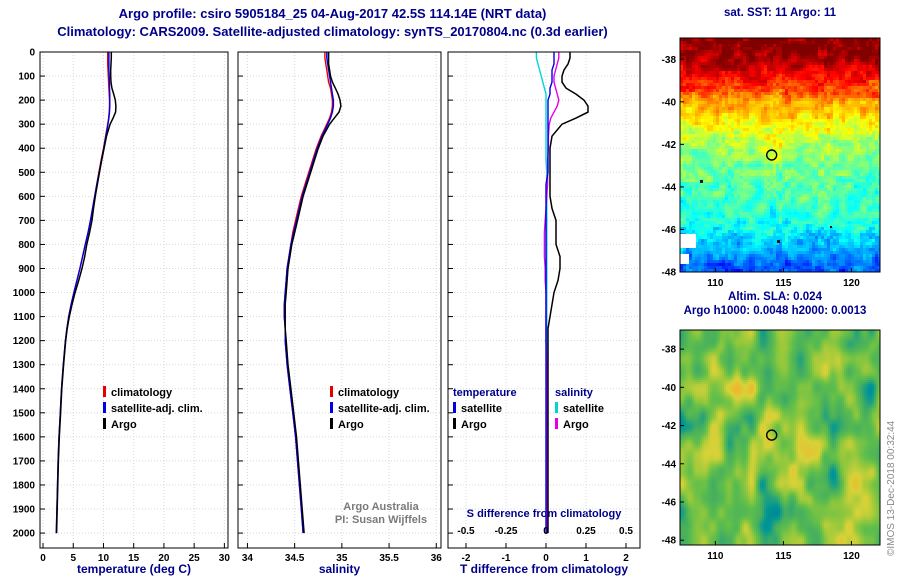  What do you see at coordinates (26, 173) in the screenshot?
I see `svg-text: 500` at bounding box center [26, 173].